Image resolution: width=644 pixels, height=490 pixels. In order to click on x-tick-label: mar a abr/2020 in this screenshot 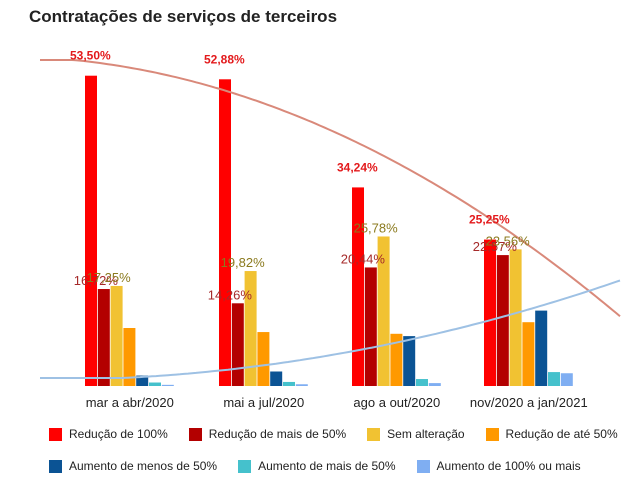, I will do `click(130, 402)`.